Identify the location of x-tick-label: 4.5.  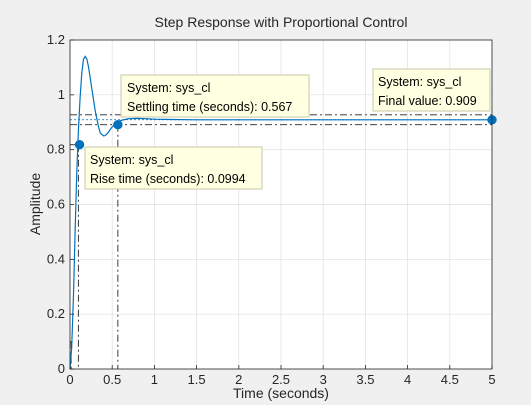
(450, 379).